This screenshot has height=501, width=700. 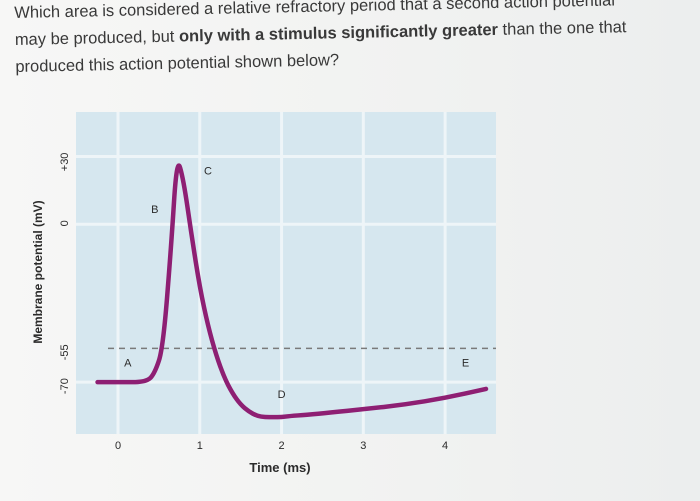 What do you see at coordinates (154, 210) in the screenshot?
I see `region-label-b: B` at bounding box center [154, 210].